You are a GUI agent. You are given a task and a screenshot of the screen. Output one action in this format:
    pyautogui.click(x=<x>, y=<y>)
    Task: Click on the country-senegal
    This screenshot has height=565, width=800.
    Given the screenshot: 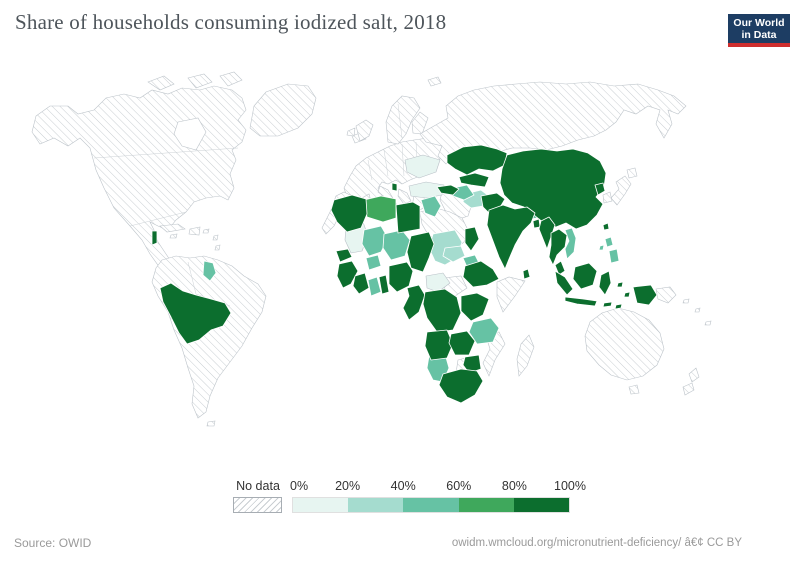 What is the action you would take?
    pyautogui.click(x=344, y=255)
    